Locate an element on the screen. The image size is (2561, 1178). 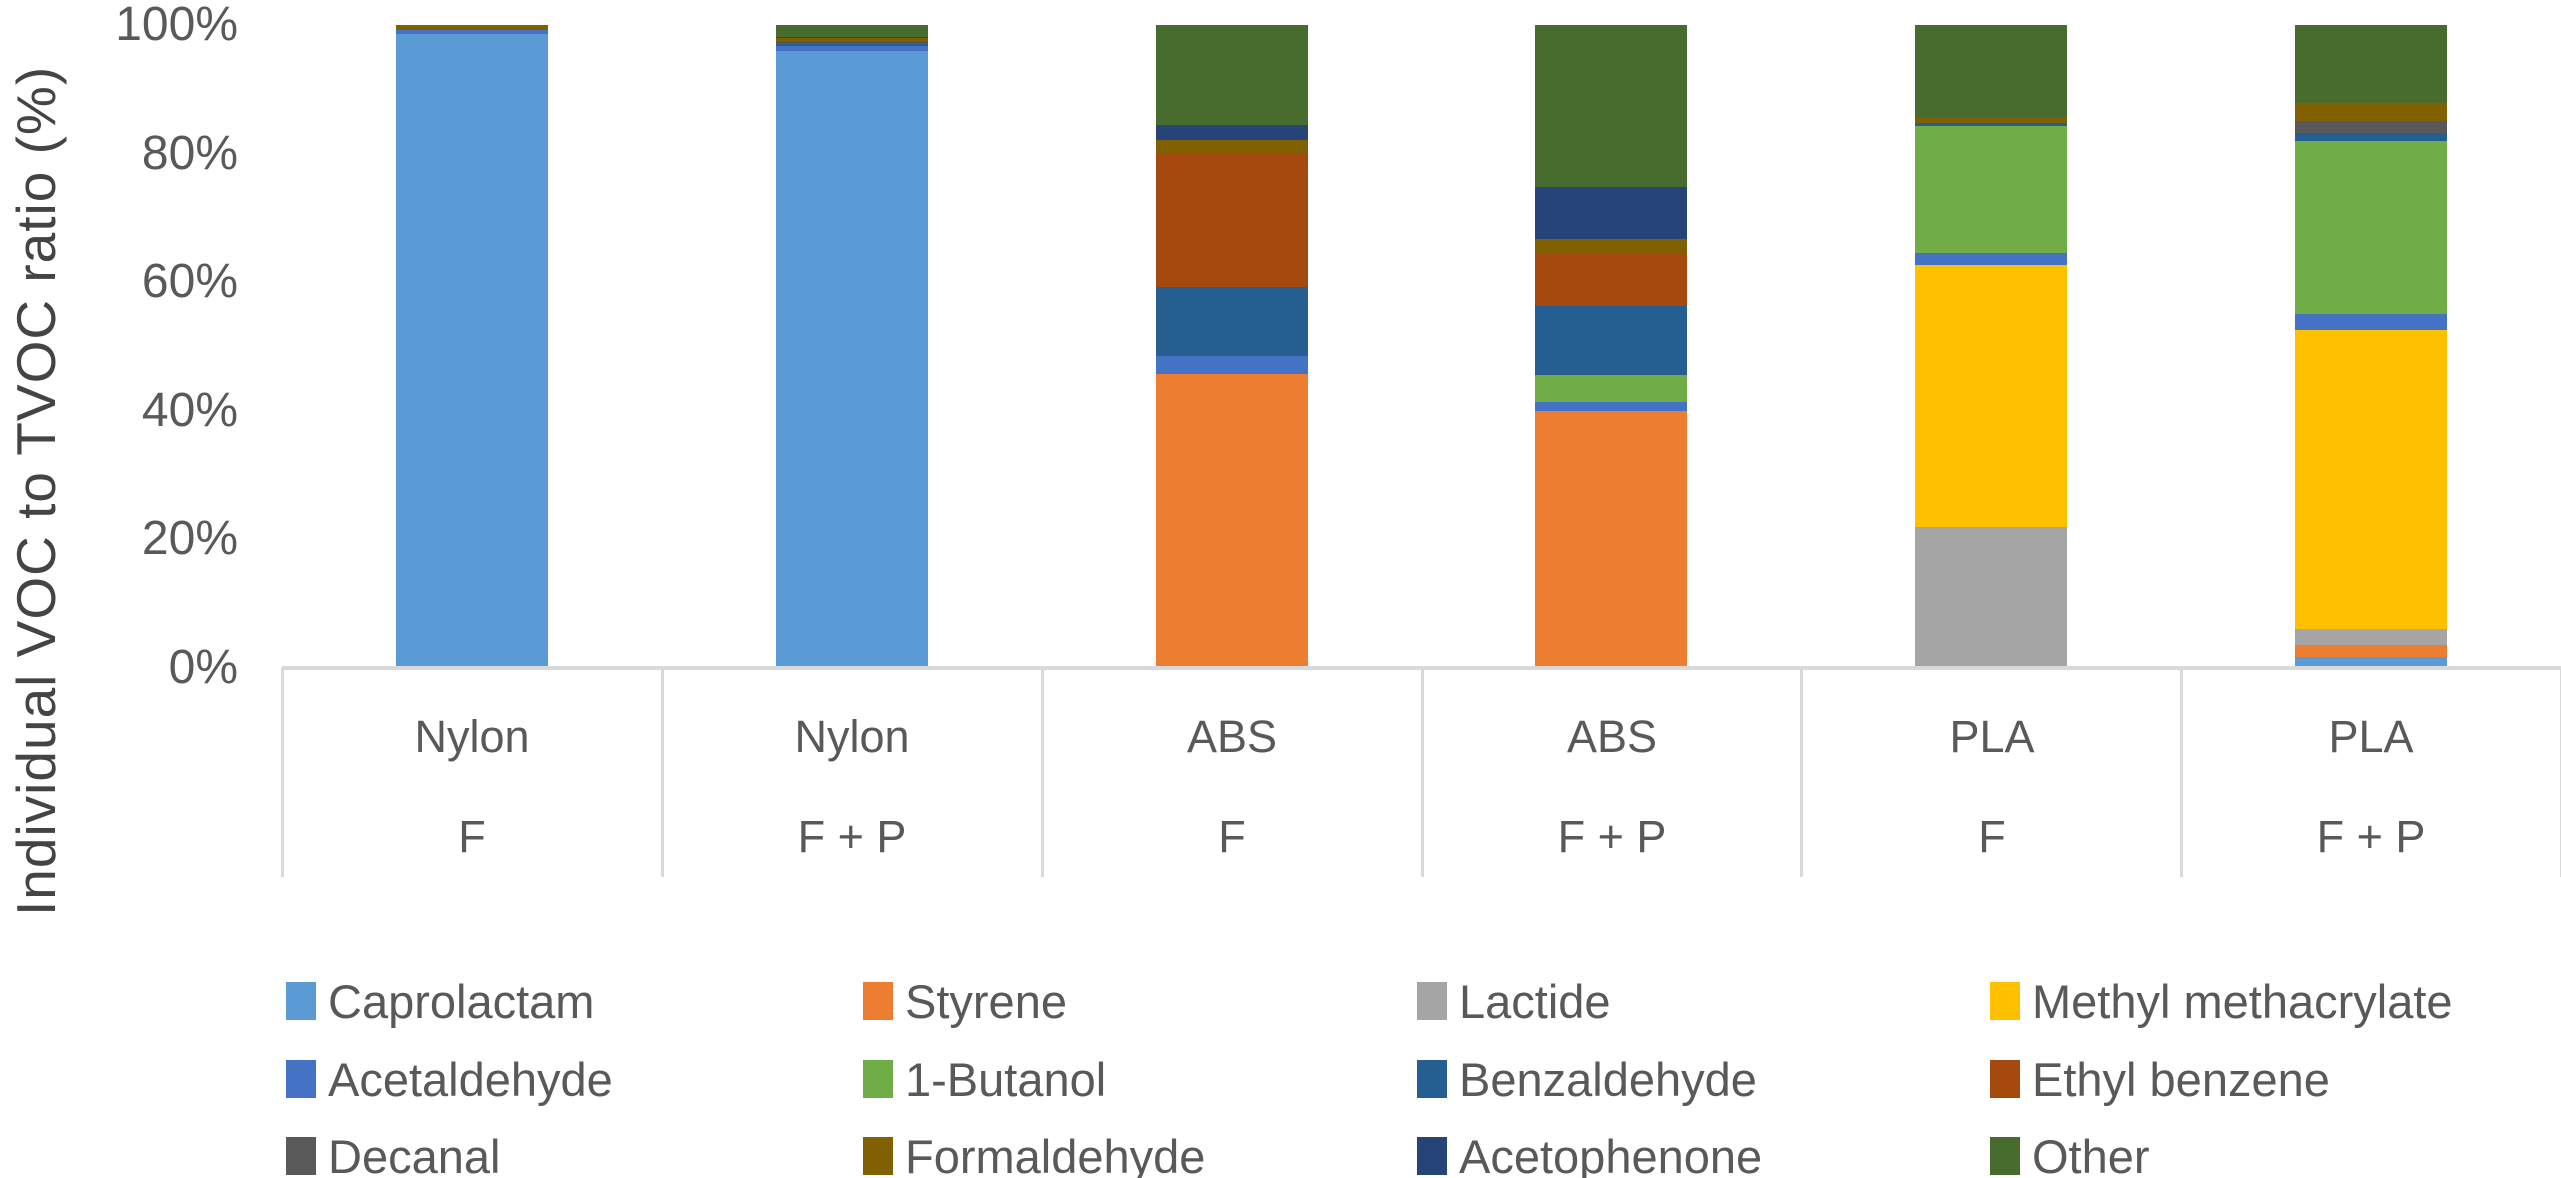
legend-label: Acetophenone is located at coordinates (1611, 1153).